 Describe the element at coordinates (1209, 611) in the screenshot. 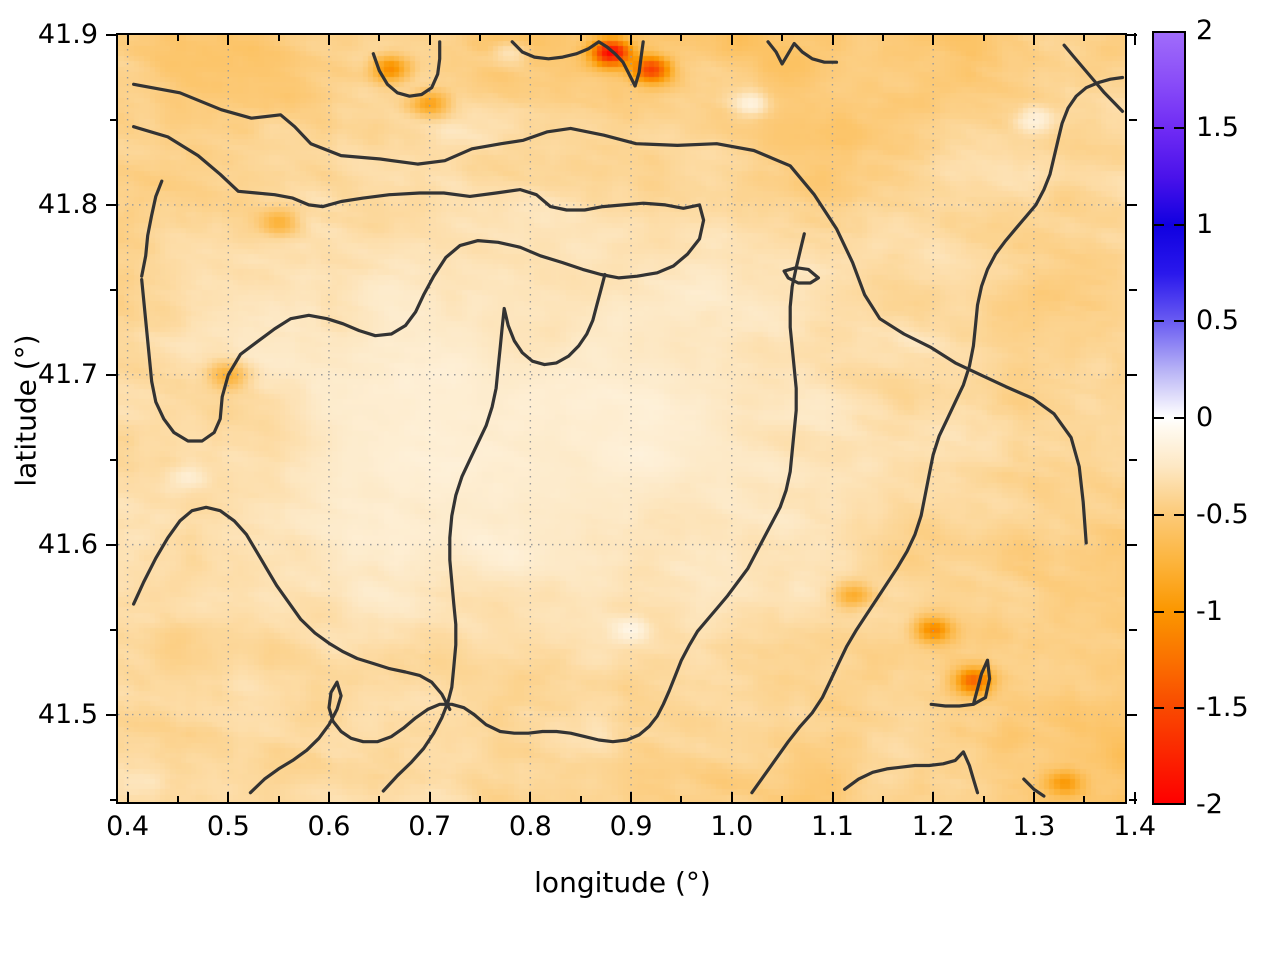

I see `colorbar-tick-label: -1` at that location.